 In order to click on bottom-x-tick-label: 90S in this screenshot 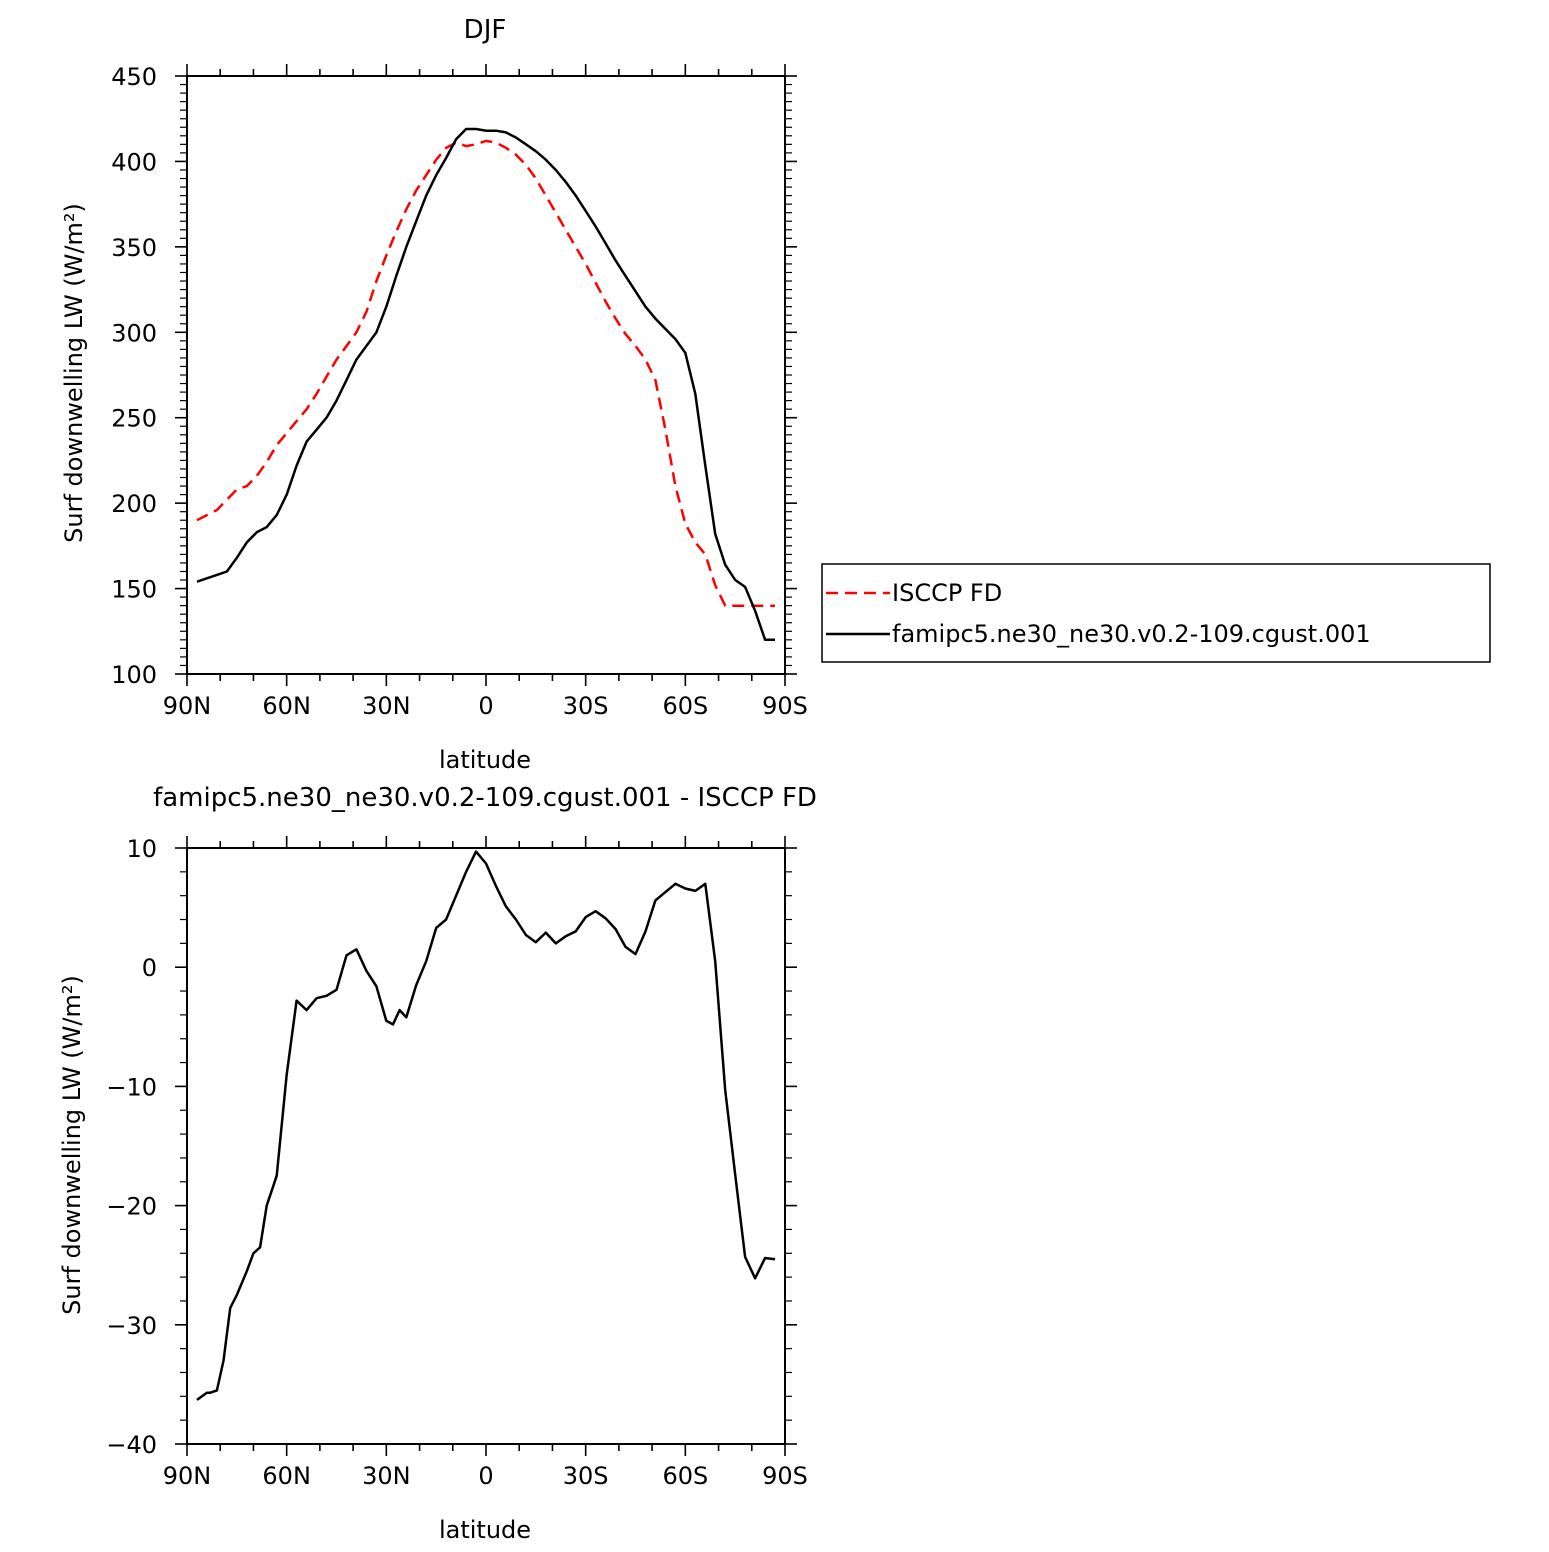, I will do `click(785, 1476)`.